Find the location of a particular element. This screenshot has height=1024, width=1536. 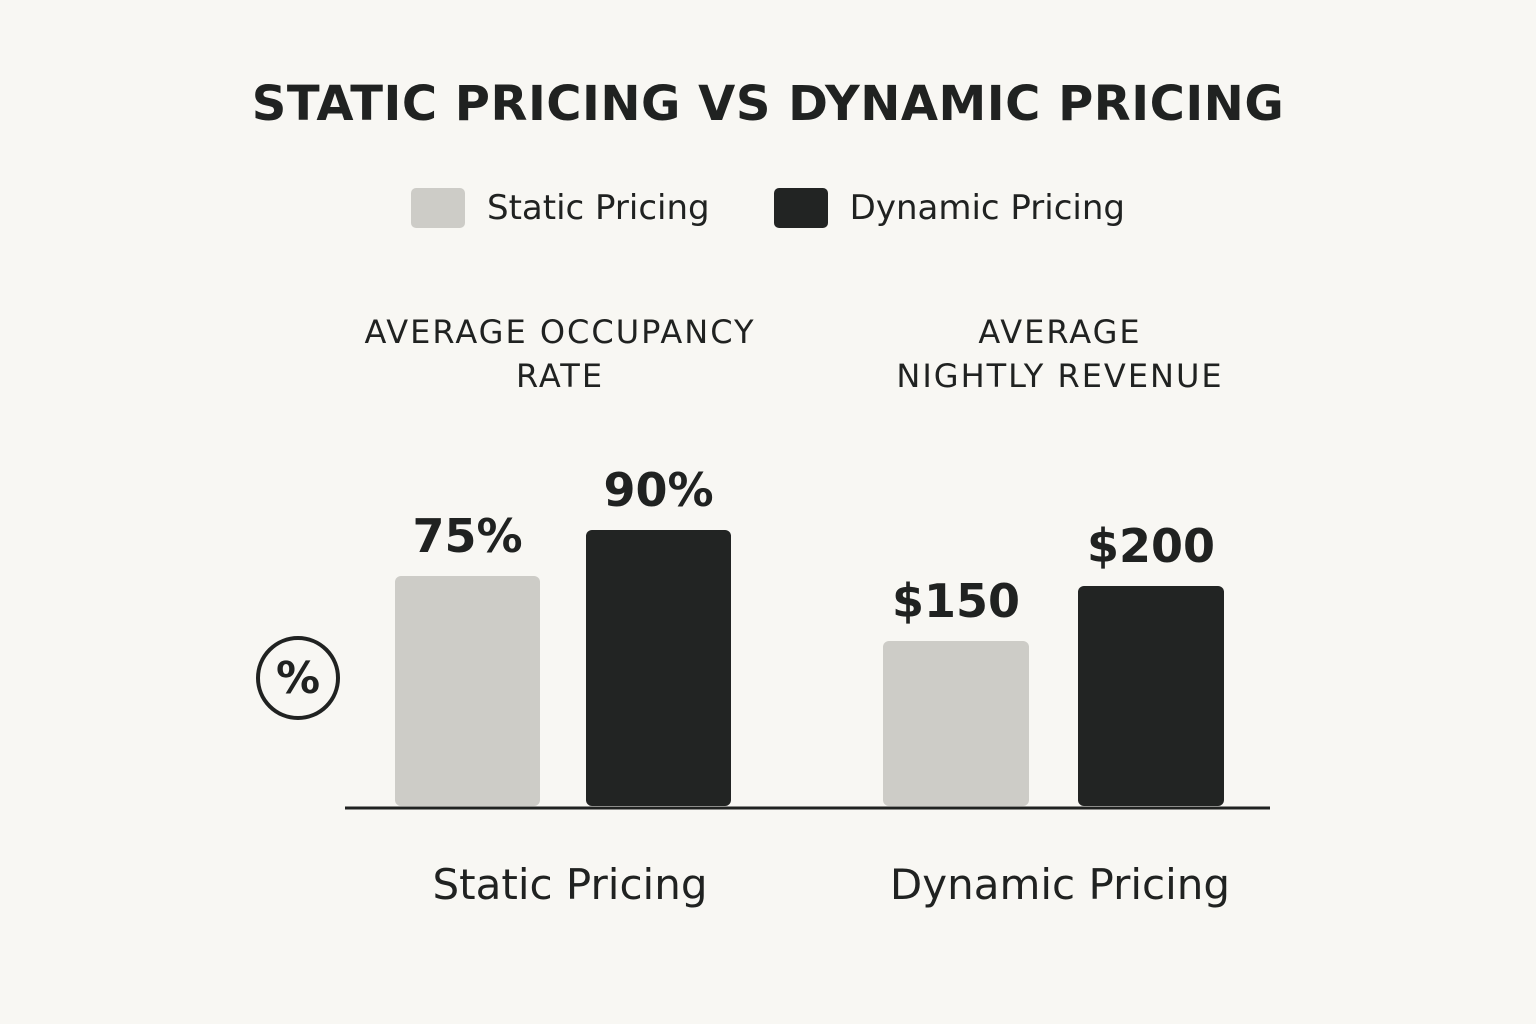

legend: Static Pricing Dynamic Pricing is located at coordinates (768, 208).